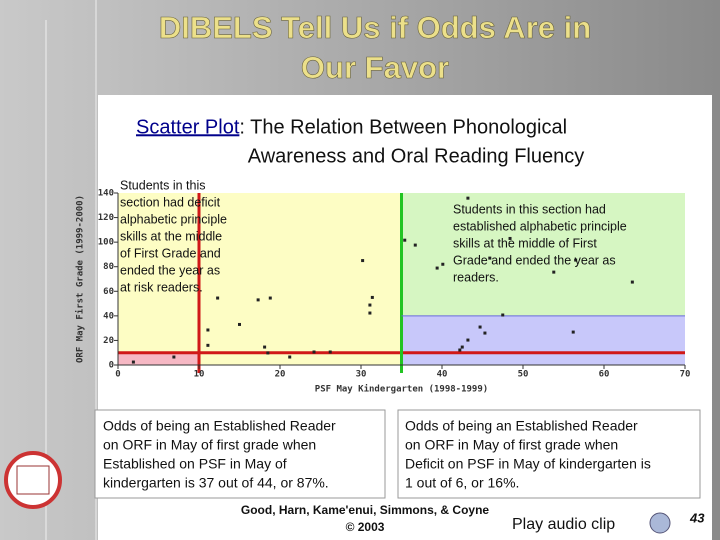 The width and height of the screenshot is (720, 540). I want to click on y-tick-label: 80, so click(108, 267).